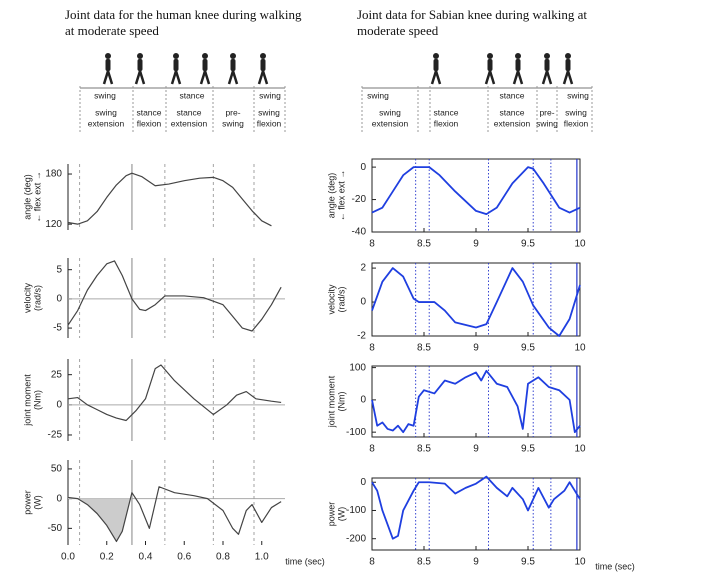 Image resolution: width=713 pixels, height=582 pixels. Describe the element at coordinates (338, 68) in the screenshot. I see `walkers` at that location.